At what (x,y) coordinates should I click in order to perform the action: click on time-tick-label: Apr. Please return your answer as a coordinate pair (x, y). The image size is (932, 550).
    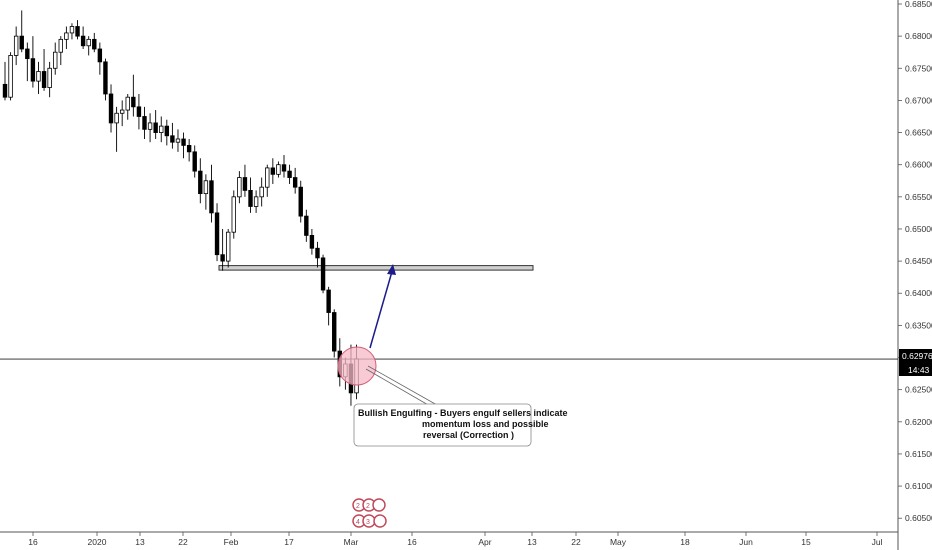
    Looking at the image, I should click on (484, 542).